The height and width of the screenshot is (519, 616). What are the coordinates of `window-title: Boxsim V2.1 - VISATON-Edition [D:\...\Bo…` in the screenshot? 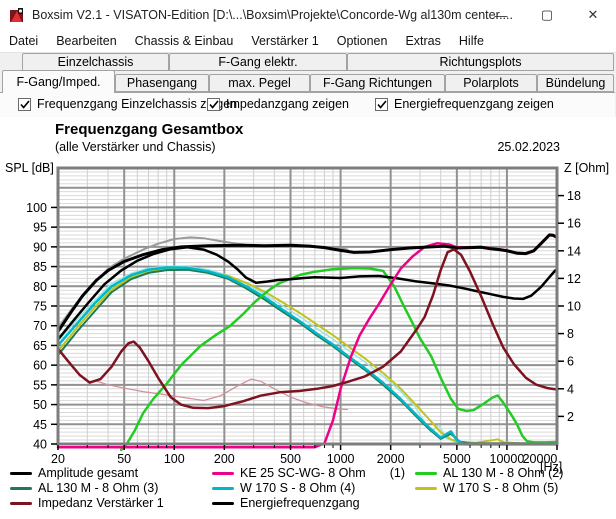 It's located at (272, 15).